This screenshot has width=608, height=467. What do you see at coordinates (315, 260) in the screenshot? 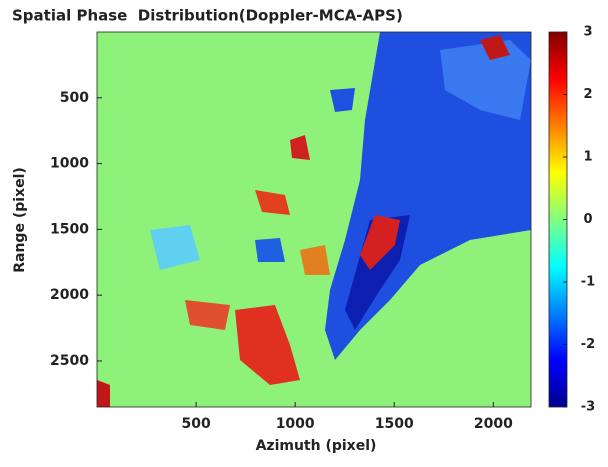
I see `orange-region` at bounding box center [315, 260].